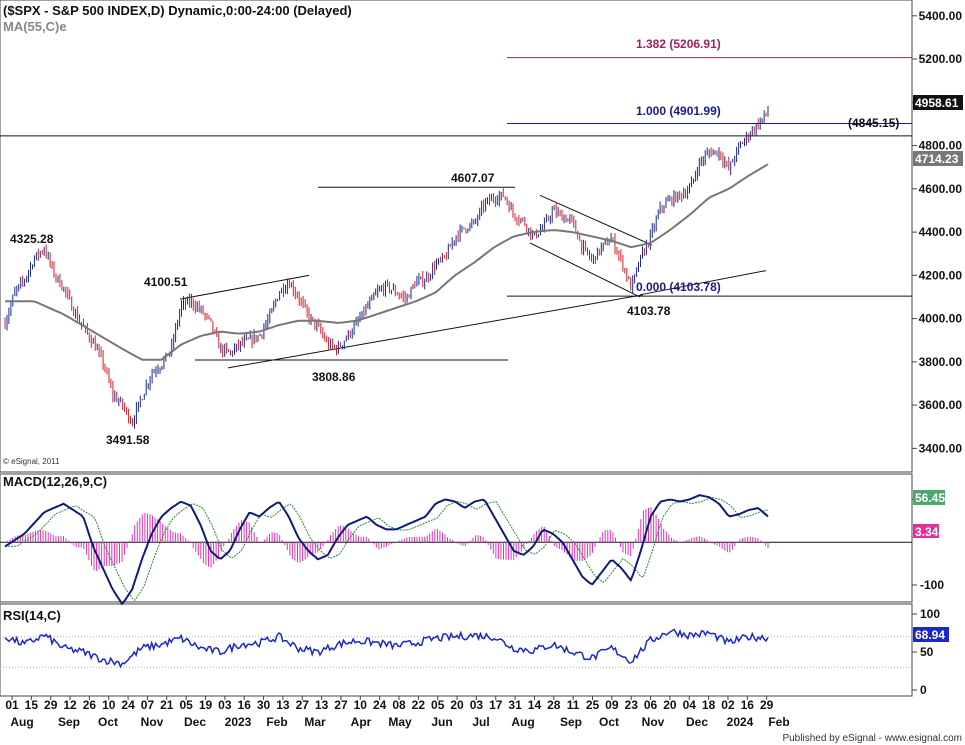 The width and height of the screenshot is (965, 745). I want to click on macd-label: MACD(12,26,9,C), so click(55, 481).